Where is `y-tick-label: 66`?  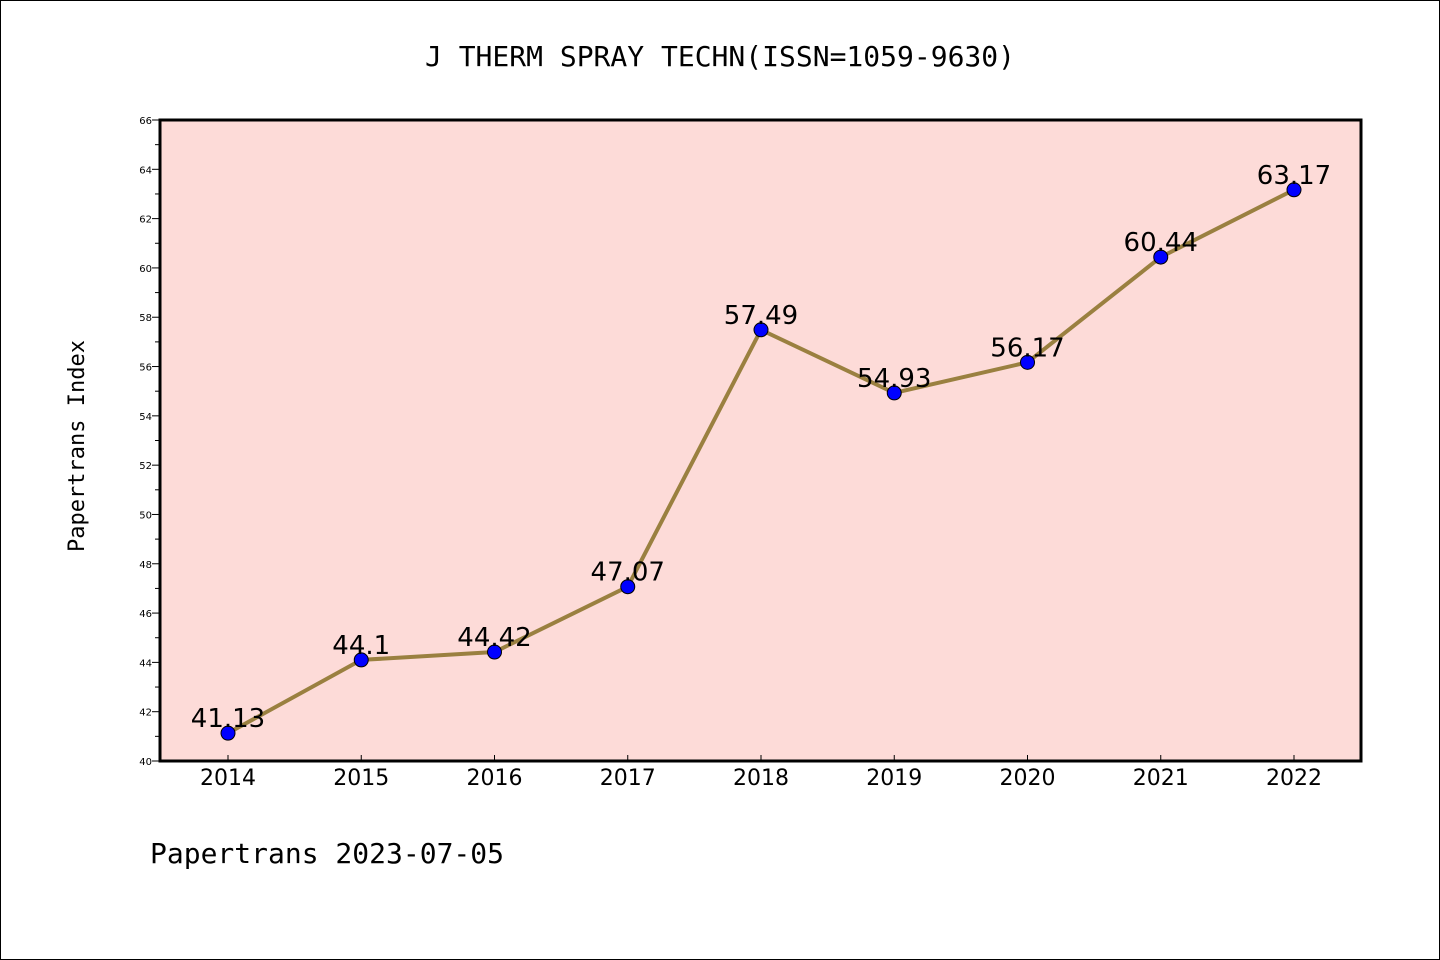 y-tick-label: 66 is located at coordinates (145, 121).